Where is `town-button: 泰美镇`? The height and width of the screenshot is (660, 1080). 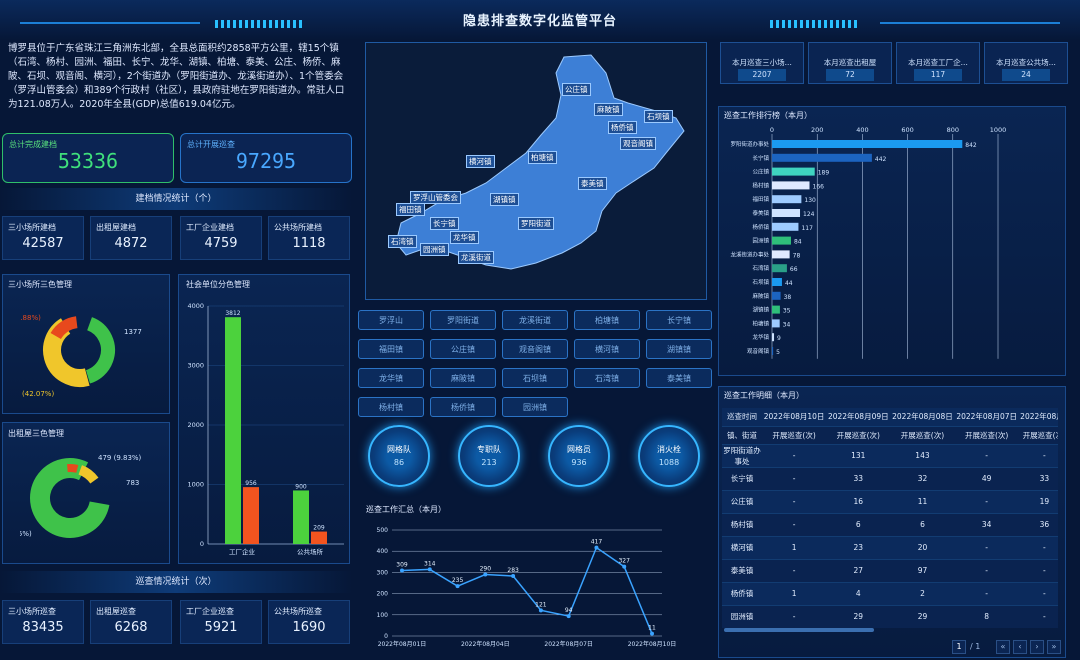
town-button: 泰美镇 is located at coordinates (679, 378).